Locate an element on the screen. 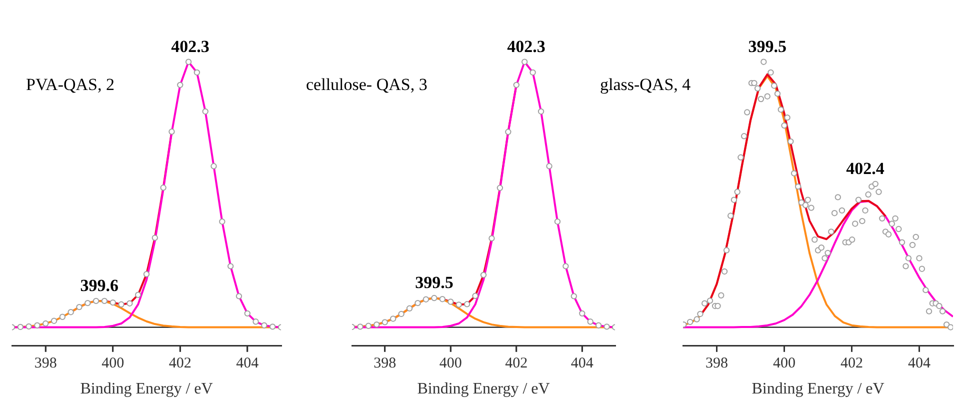  annotation: cellulose- QAS, 3 is located at coordinates (367, 84).